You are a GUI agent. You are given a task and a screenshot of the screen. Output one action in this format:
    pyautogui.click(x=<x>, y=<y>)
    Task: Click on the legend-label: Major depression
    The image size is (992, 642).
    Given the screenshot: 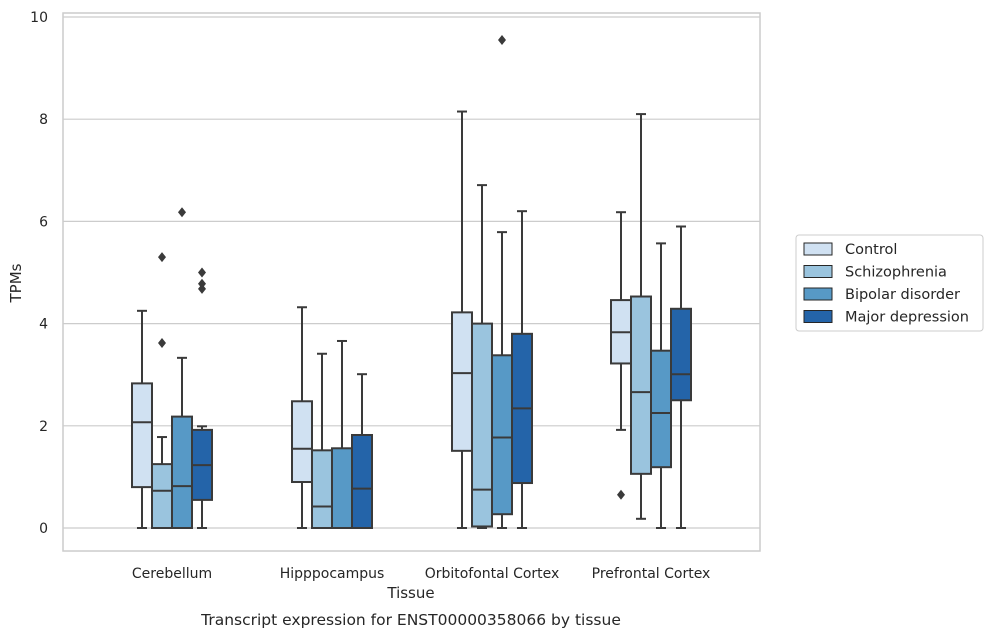 What is the action you would take?
    pyautogui.click(x=907, y=318)
    